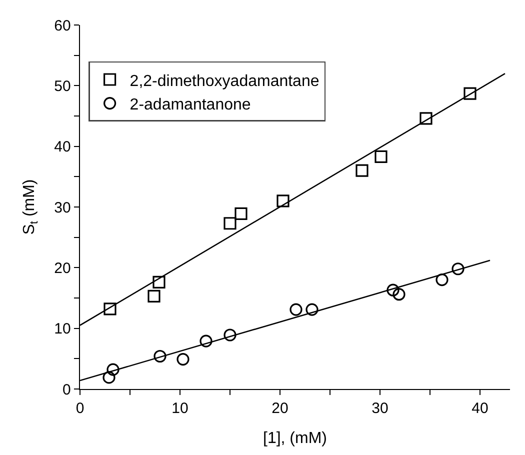 Image resolution: width=525 pixels, height=455 pixels. I want to click on y-tick-label: 20, so click(62, 268).